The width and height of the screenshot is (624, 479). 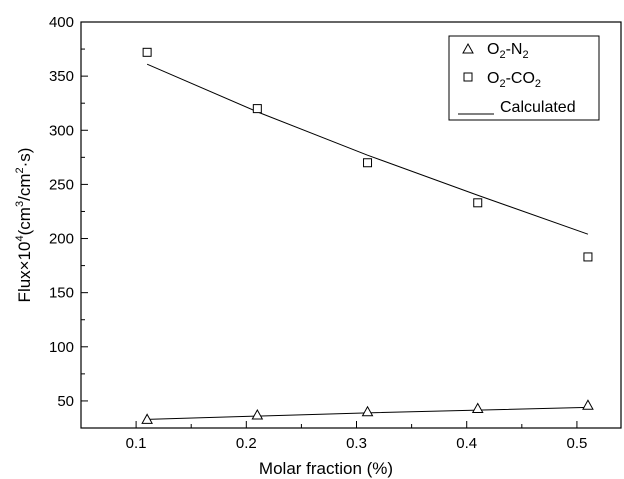 I want to click on x-tick-label: 0.3, so click(x=356, y=443).